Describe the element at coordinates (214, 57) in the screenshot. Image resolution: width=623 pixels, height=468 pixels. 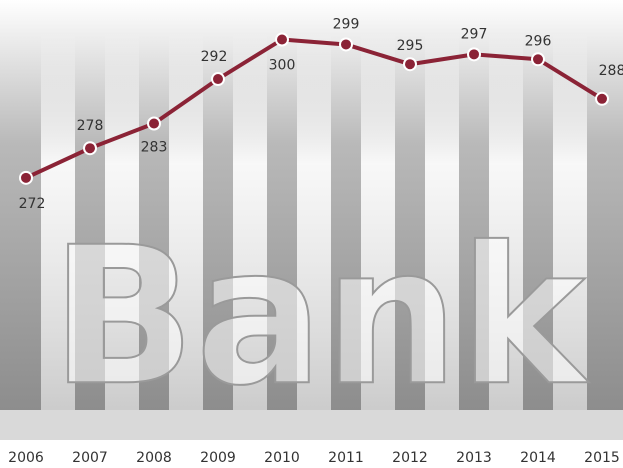
I see `data-label: 292` at that location.